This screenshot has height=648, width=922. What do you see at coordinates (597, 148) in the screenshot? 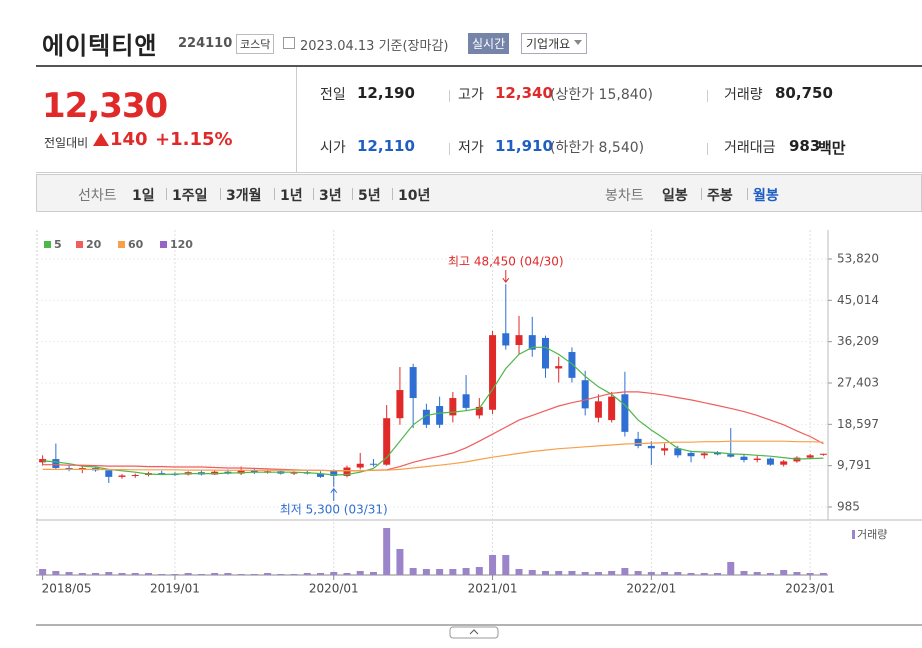
I see `quote-extra: (하한가 8,540)` at bounding box center [597, 148].